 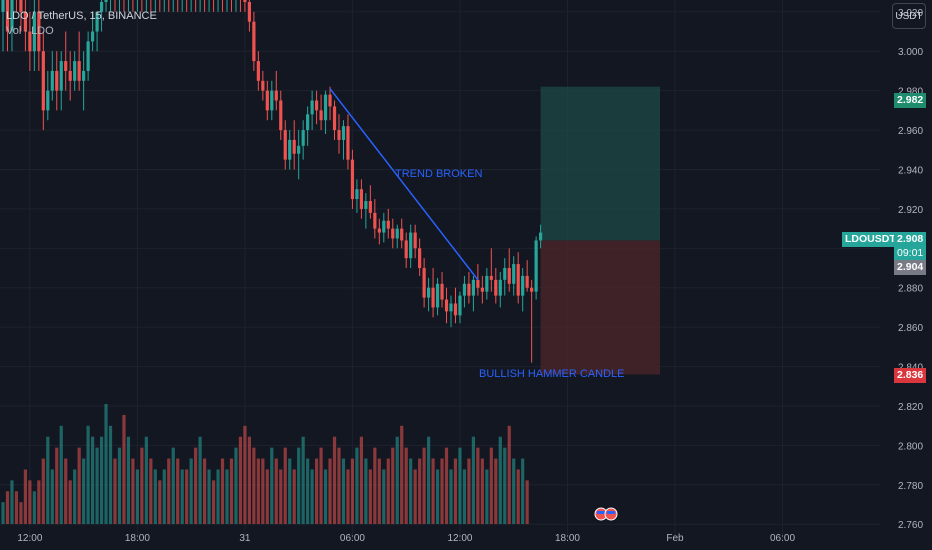 I want to click on stop-zone, so click(x=600, y=307).